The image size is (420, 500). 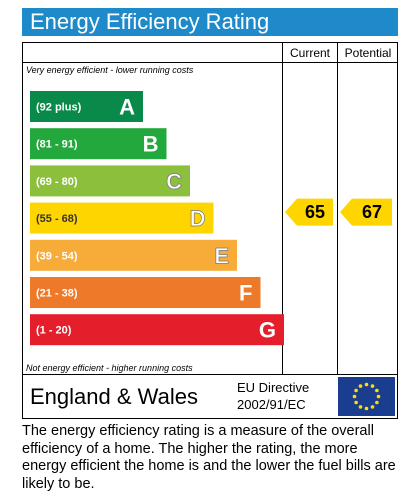 I want to click on header-divider, so click(x=210, y=62).